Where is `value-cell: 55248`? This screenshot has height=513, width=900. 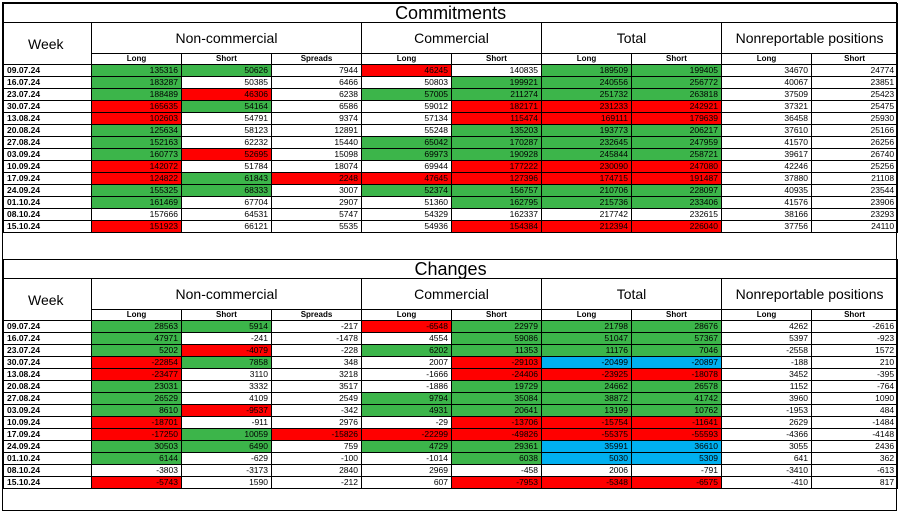 value-cell: 55248 is located at coordinates (406, 130).